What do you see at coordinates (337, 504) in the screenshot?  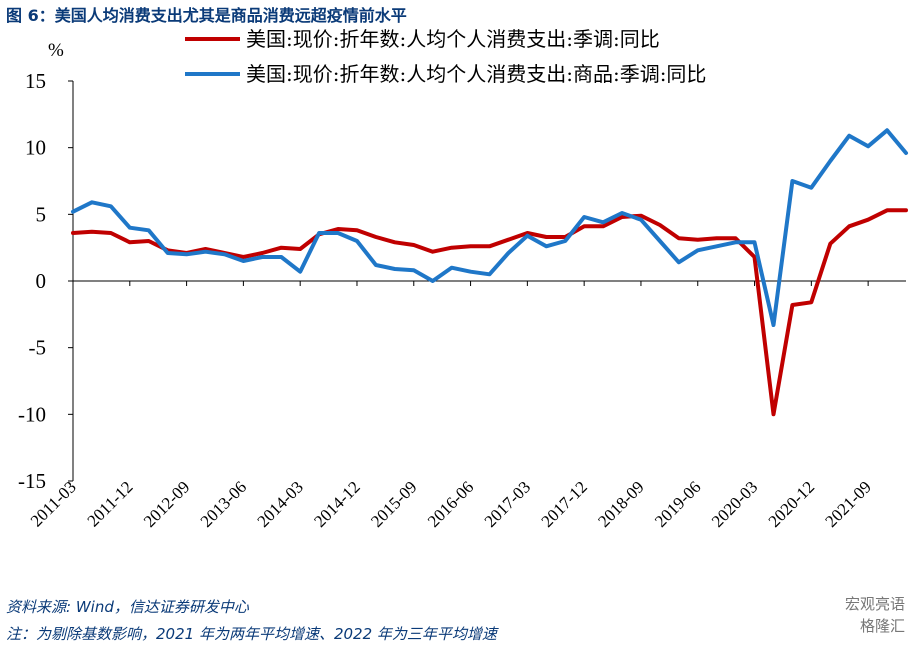 I see `x-tick-label: 2014-12` at bounding box center [337, 504].